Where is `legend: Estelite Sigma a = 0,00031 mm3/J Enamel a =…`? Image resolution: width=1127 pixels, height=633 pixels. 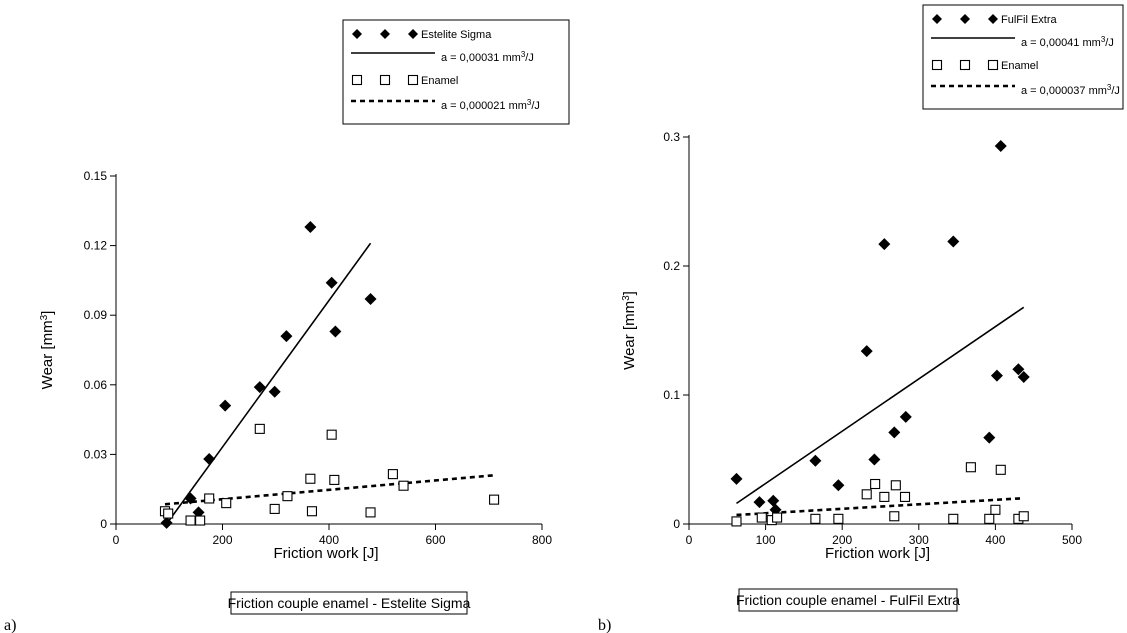 legend: Estelite Sigma a = 0,00031 mm3/J Enamel a =… is located at coordinates (456, 72).